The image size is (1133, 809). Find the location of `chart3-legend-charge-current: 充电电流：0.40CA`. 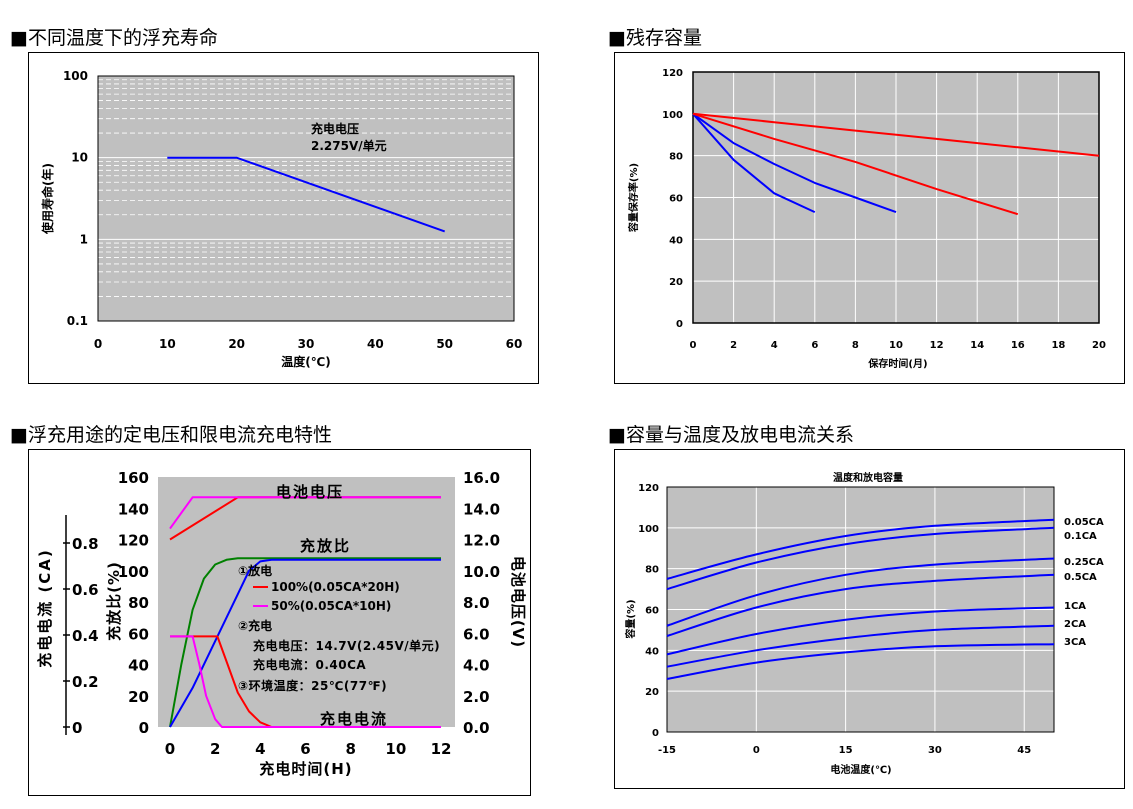

chart3-legend-charge-current: 充电电流：0.40CA is located at coordinates (309, 664).